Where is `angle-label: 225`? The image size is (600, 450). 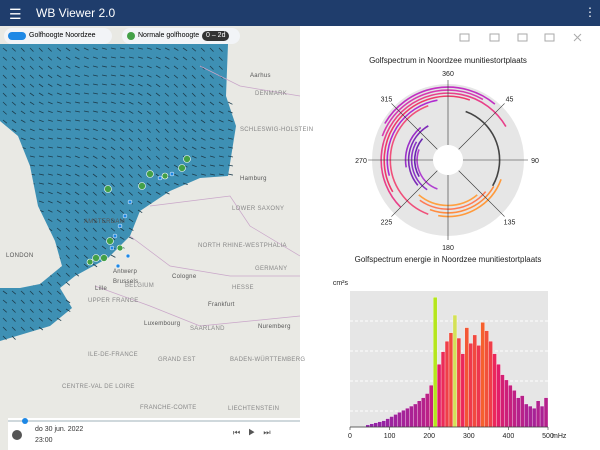 angle-label: 225 is located at coordinates (387, 223).